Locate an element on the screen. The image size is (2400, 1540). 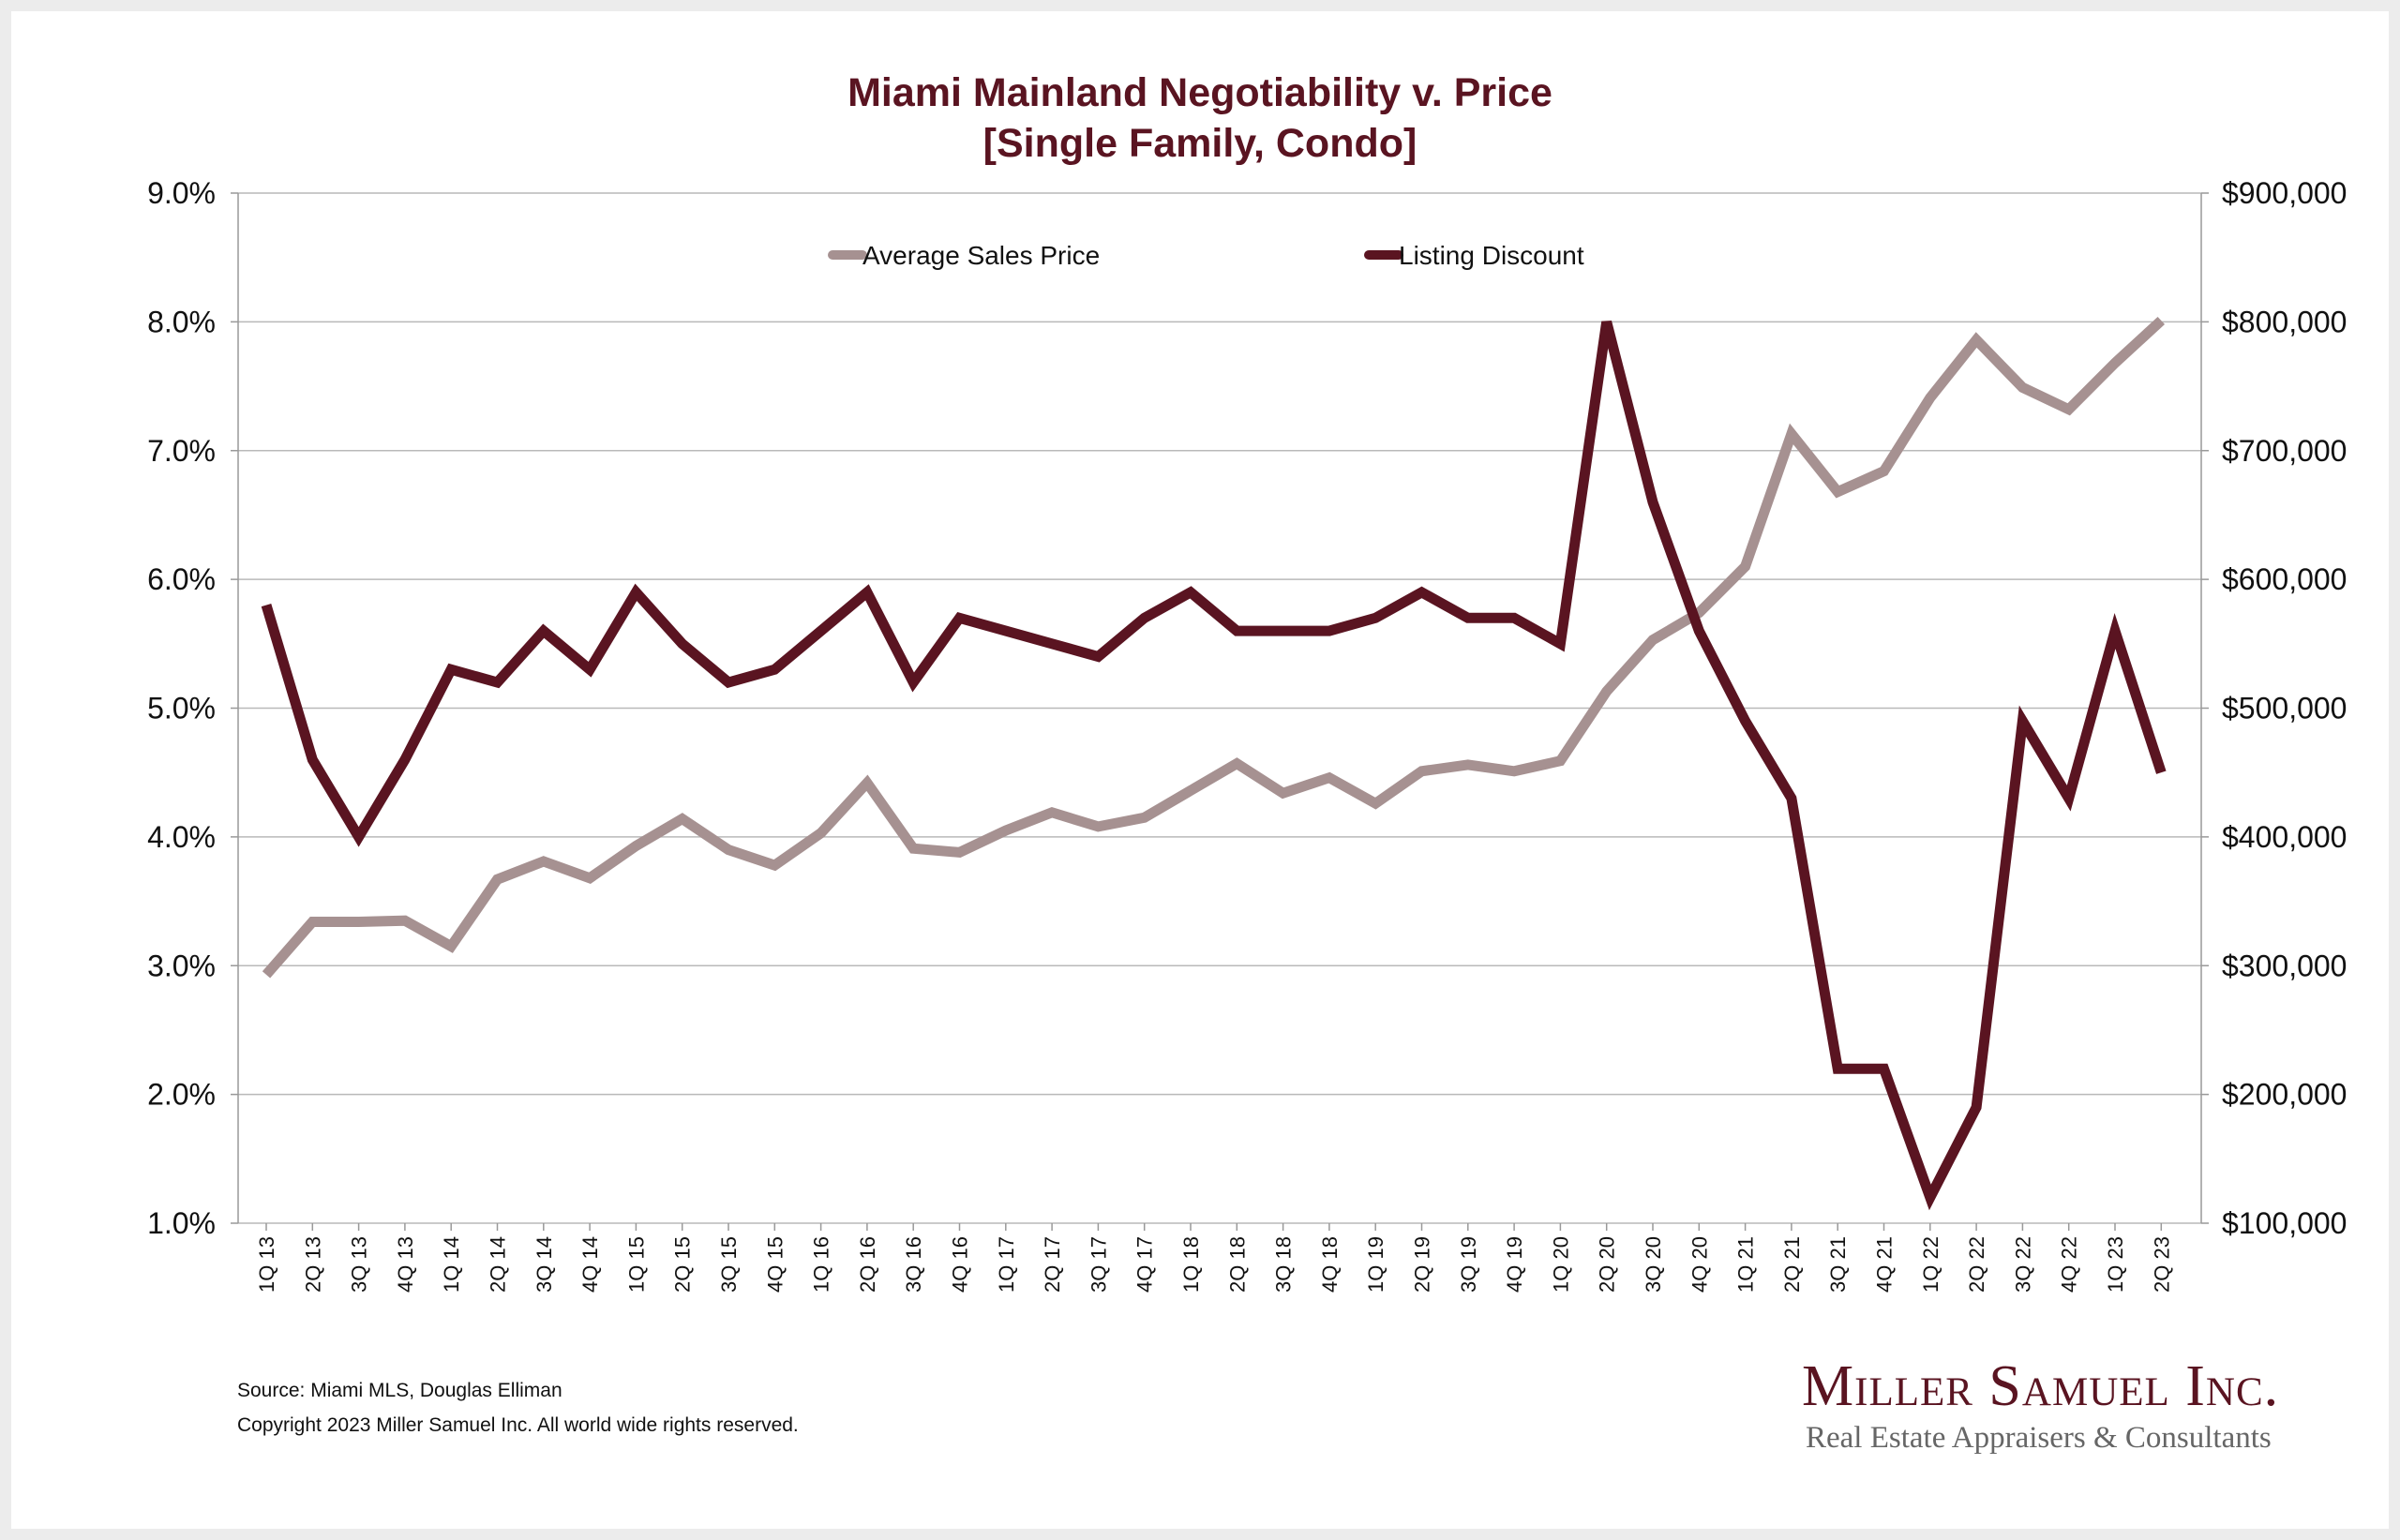
left-tick-label: 5.0% is located at coordinates (181, 709).